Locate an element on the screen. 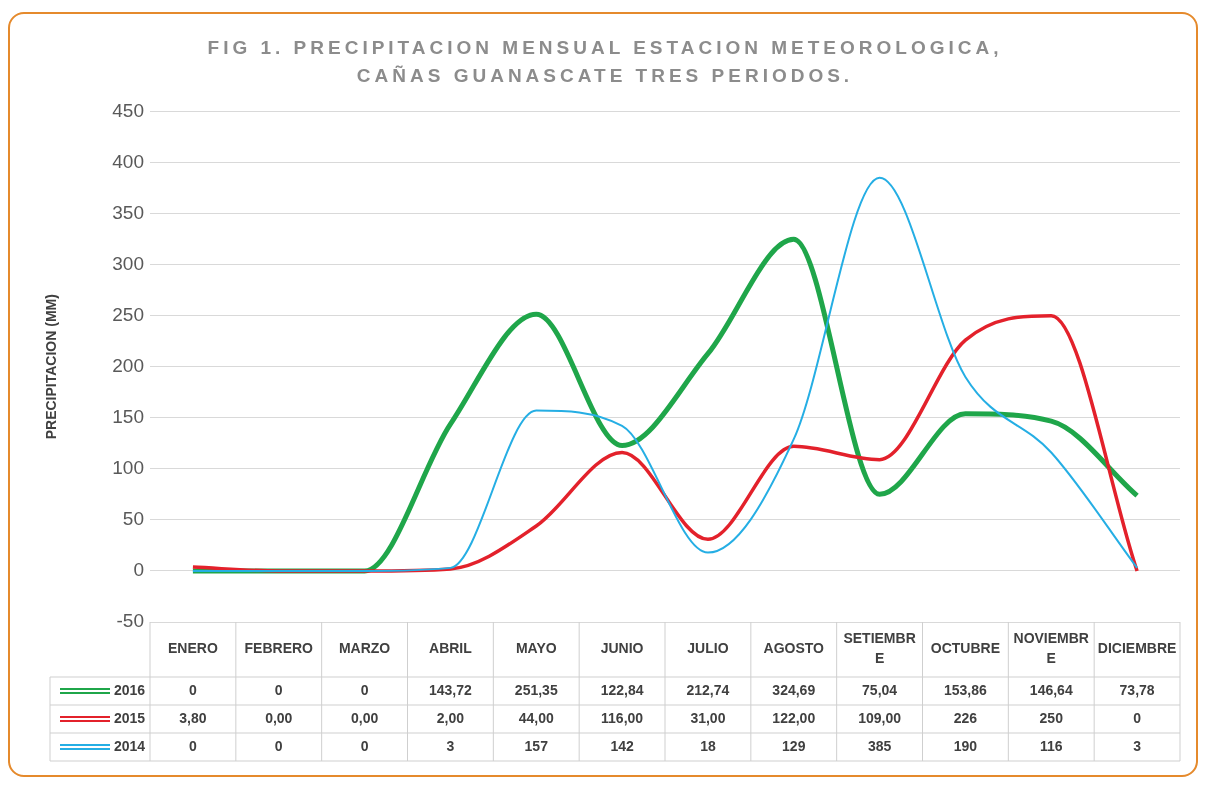  data-label: 73,78 is located at coordinates (1137, 689).